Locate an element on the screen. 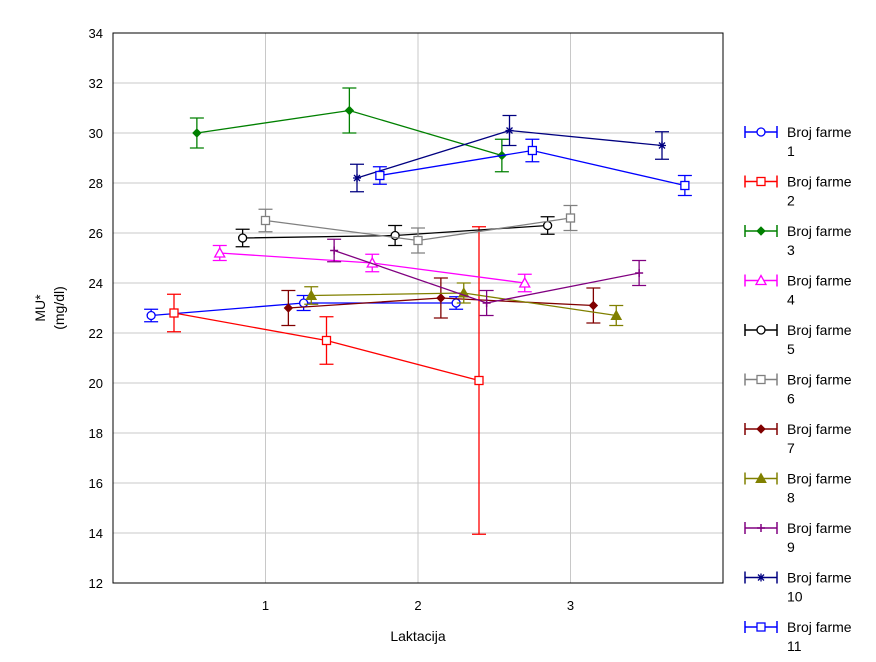 This screenshot has width=876, height=662. y-tick-label: 22 is located at coordinates (96, 333).